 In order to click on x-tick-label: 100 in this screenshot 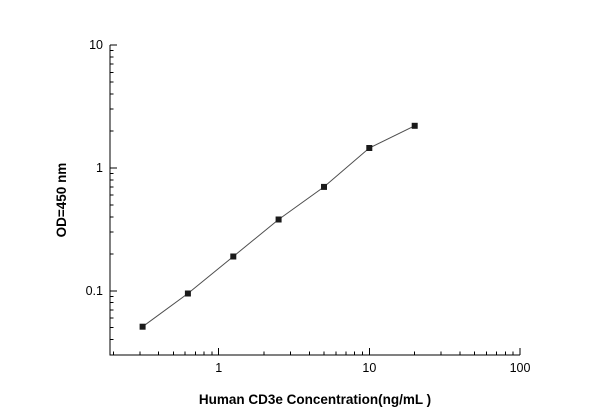, I will do `click(520, 368)`.